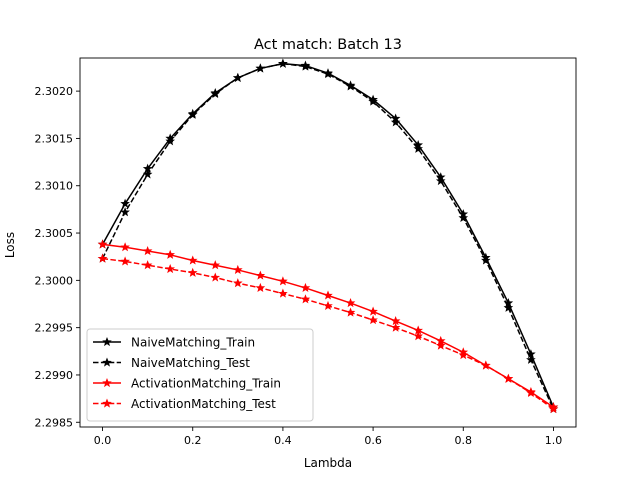 The width and height of the screenshot is (640, 480). What do you see at coordinates (373, 440) in the screenshot?
I see `x-tick-label: 0.6` at bounding box center [373, 440].